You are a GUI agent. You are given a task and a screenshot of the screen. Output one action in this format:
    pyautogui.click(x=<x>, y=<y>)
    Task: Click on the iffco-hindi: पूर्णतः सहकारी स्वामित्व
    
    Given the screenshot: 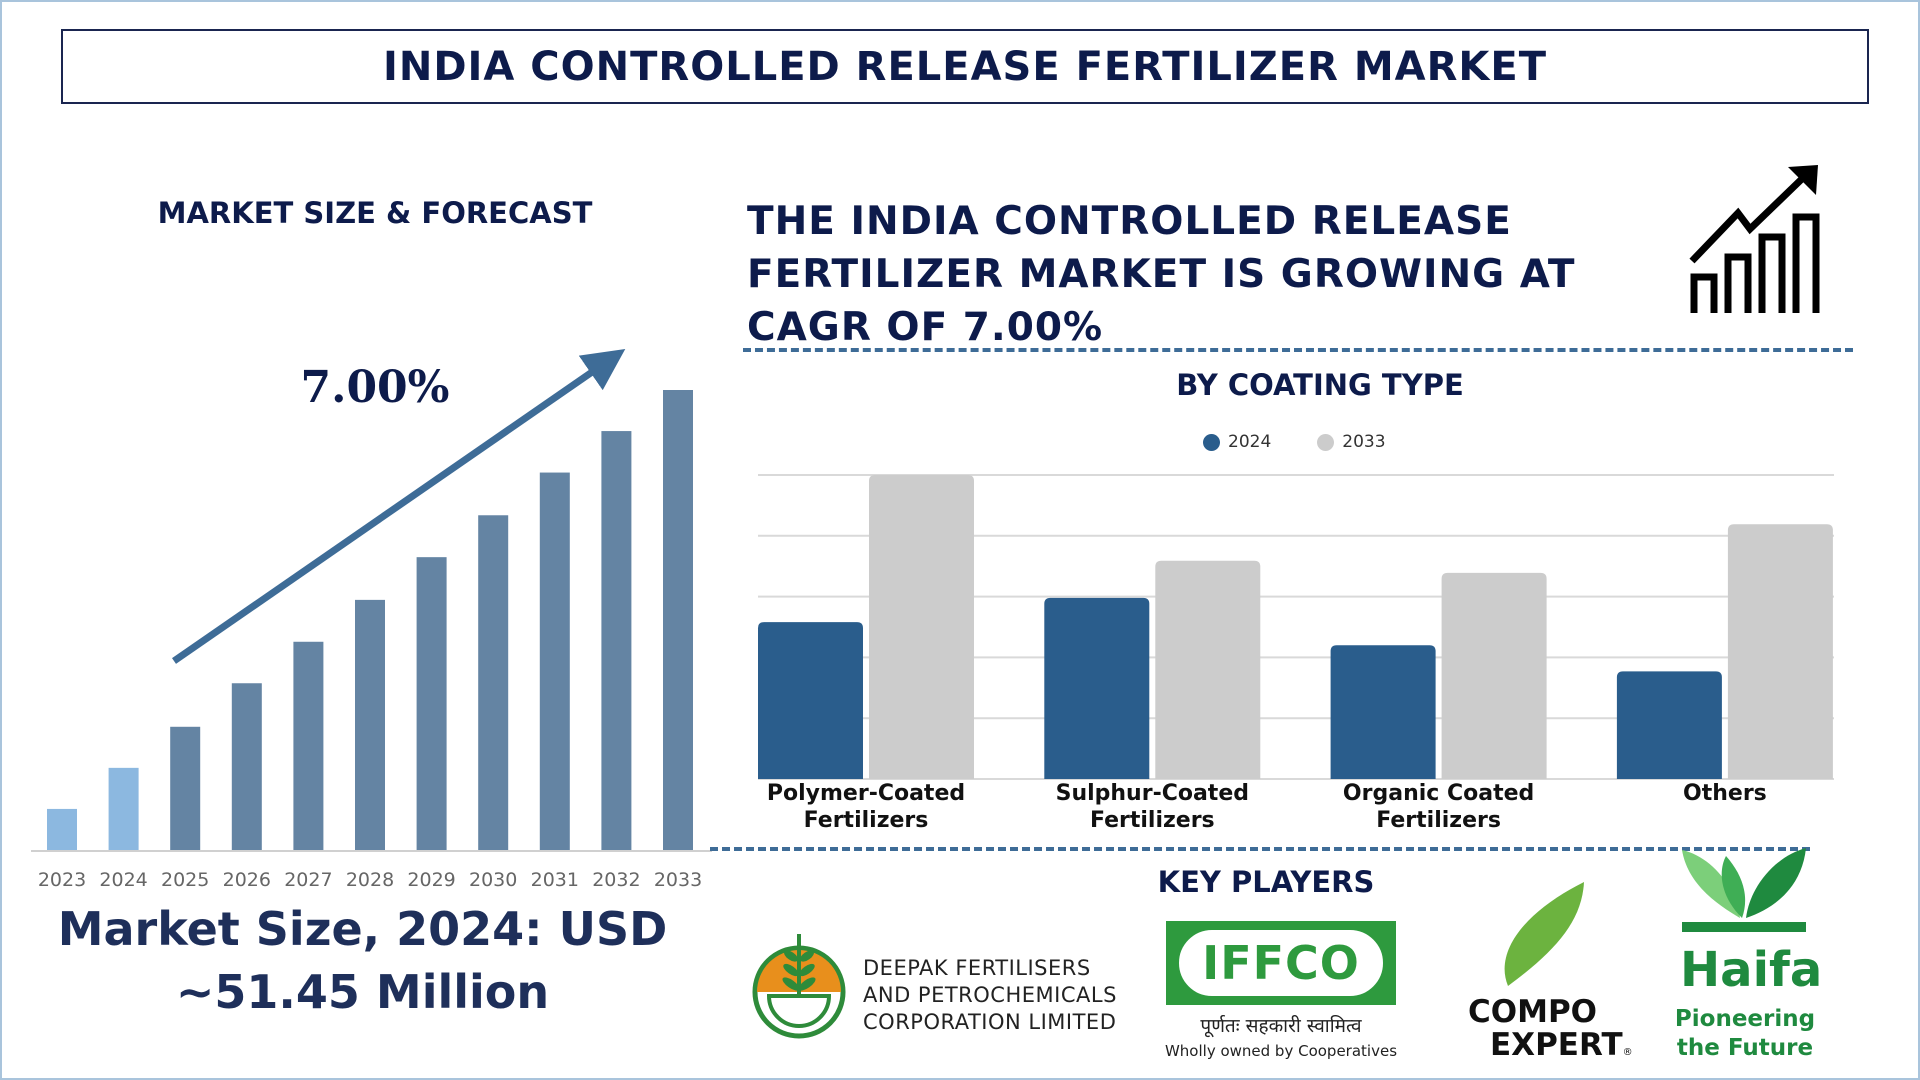 What is the action you would take?
    pyautogui.click(x=1281, y=1026)
    